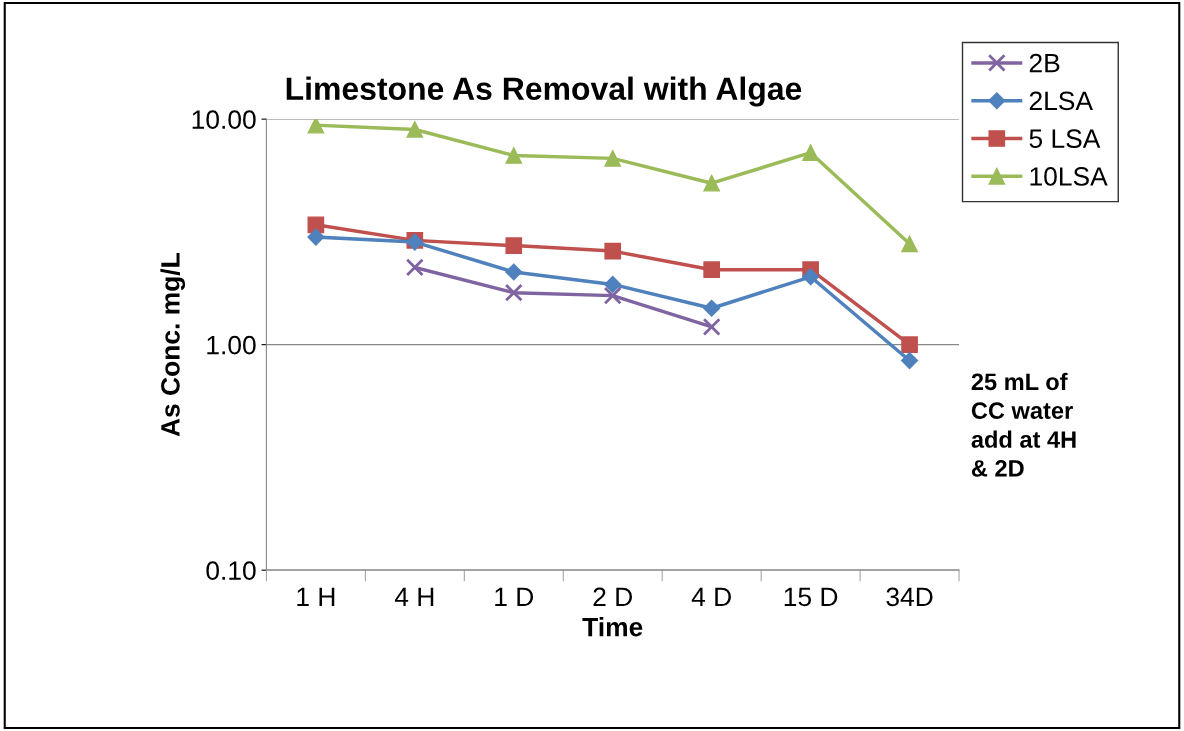 The width and height of the screenshot is (1184, 731). I want to click on chart-title: Limestone As Removal with Algae, so click(544, 91).